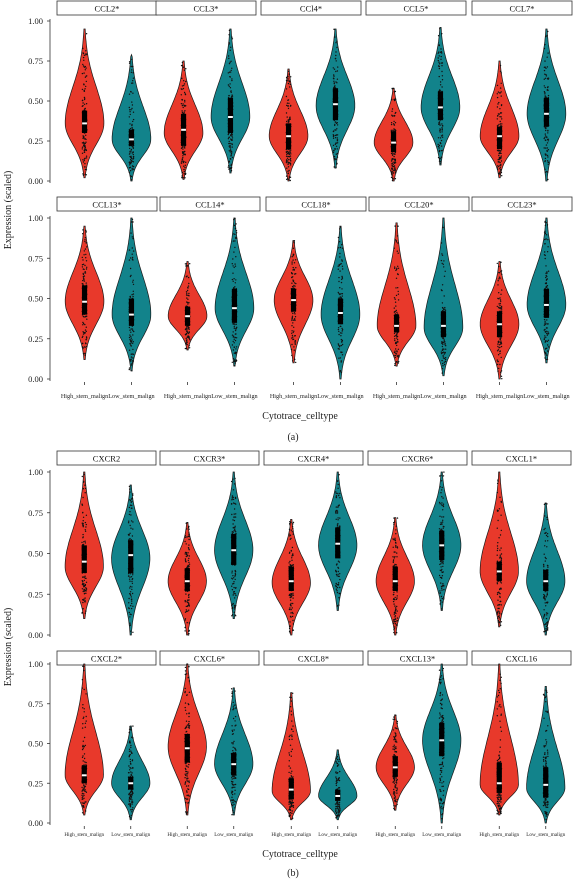 This screenshot has height=881, width=587. Describe the element at coordinates (35, 218) in the screenshot. I see `y-tick-label: 1.00` at that location.